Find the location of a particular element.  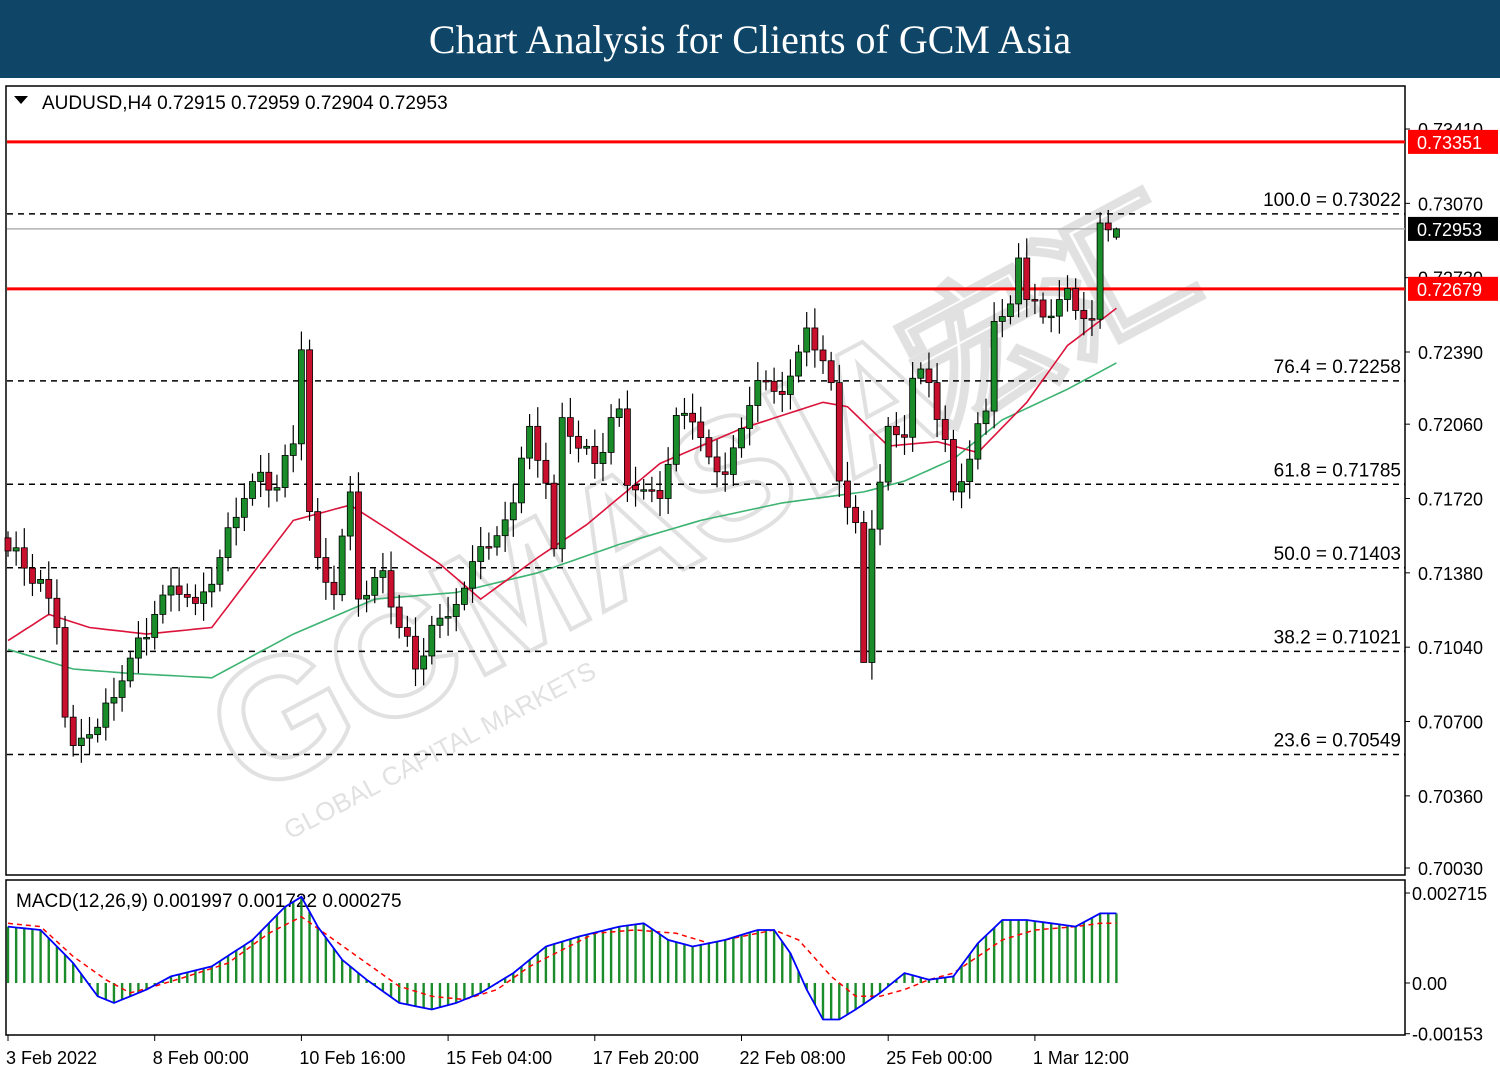

macd-panel is located at coordinates (705, 957).